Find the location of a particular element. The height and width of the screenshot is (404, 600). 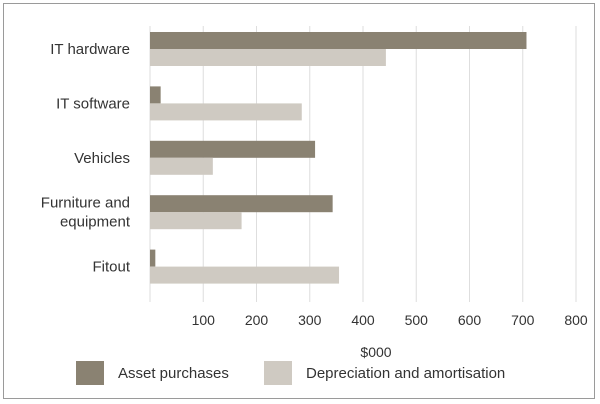

category-label: IT software is located at coordinates (93, 103).